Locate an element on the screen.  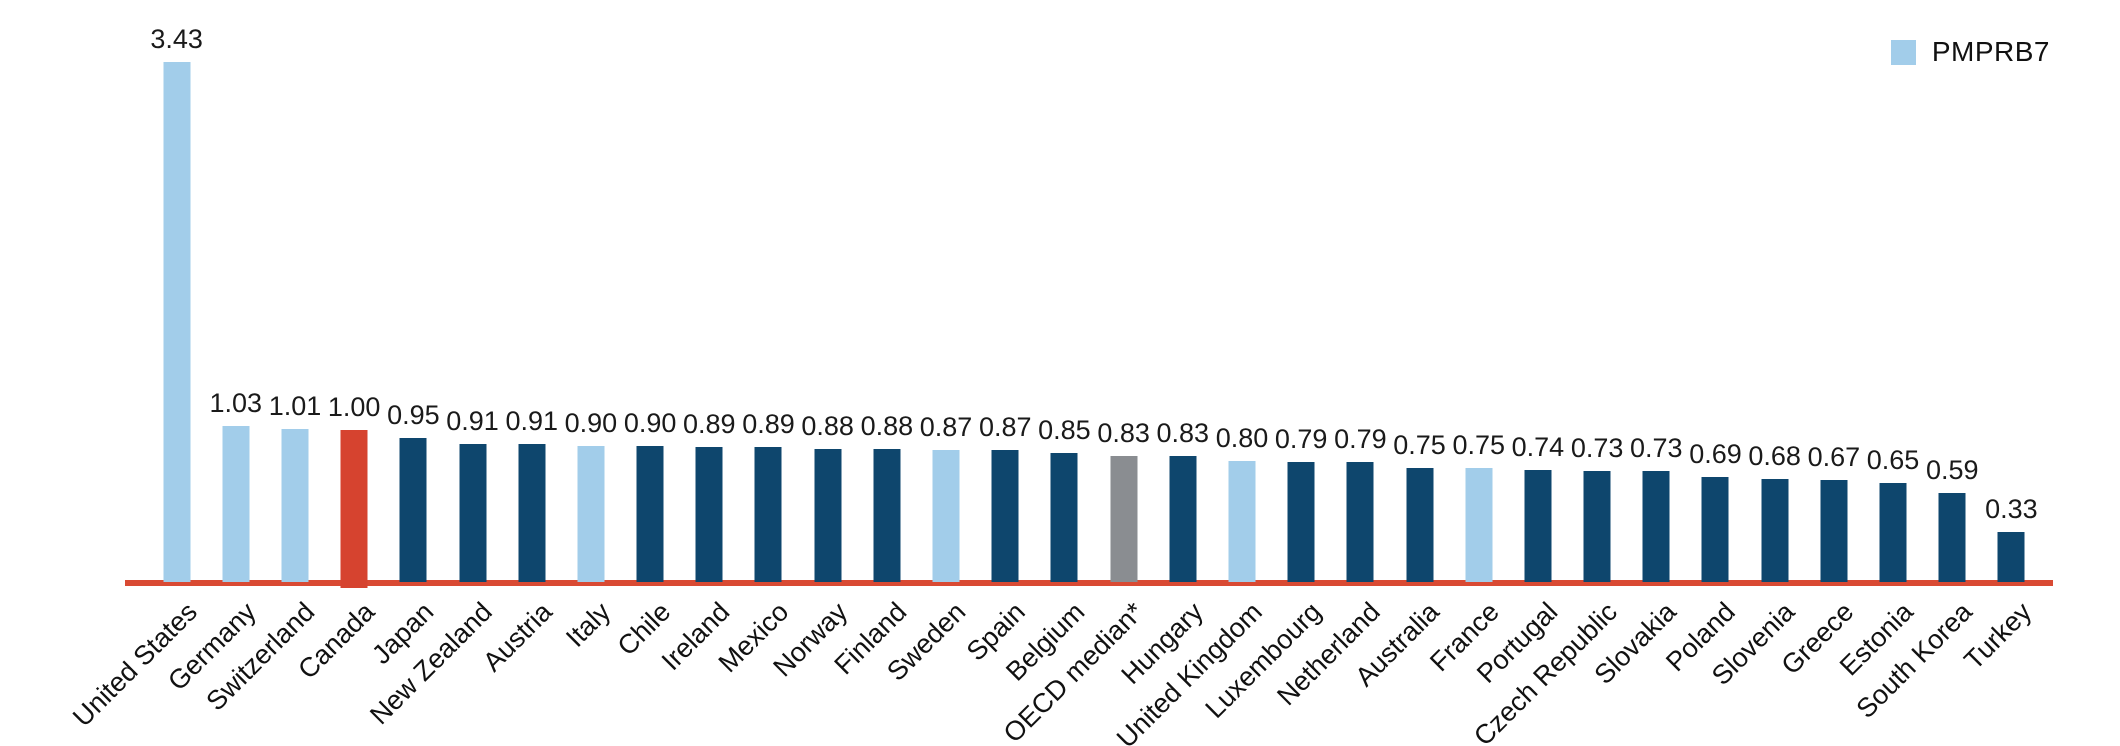
bar-value-label: 0.59 is located at coordinates (1952, 470).